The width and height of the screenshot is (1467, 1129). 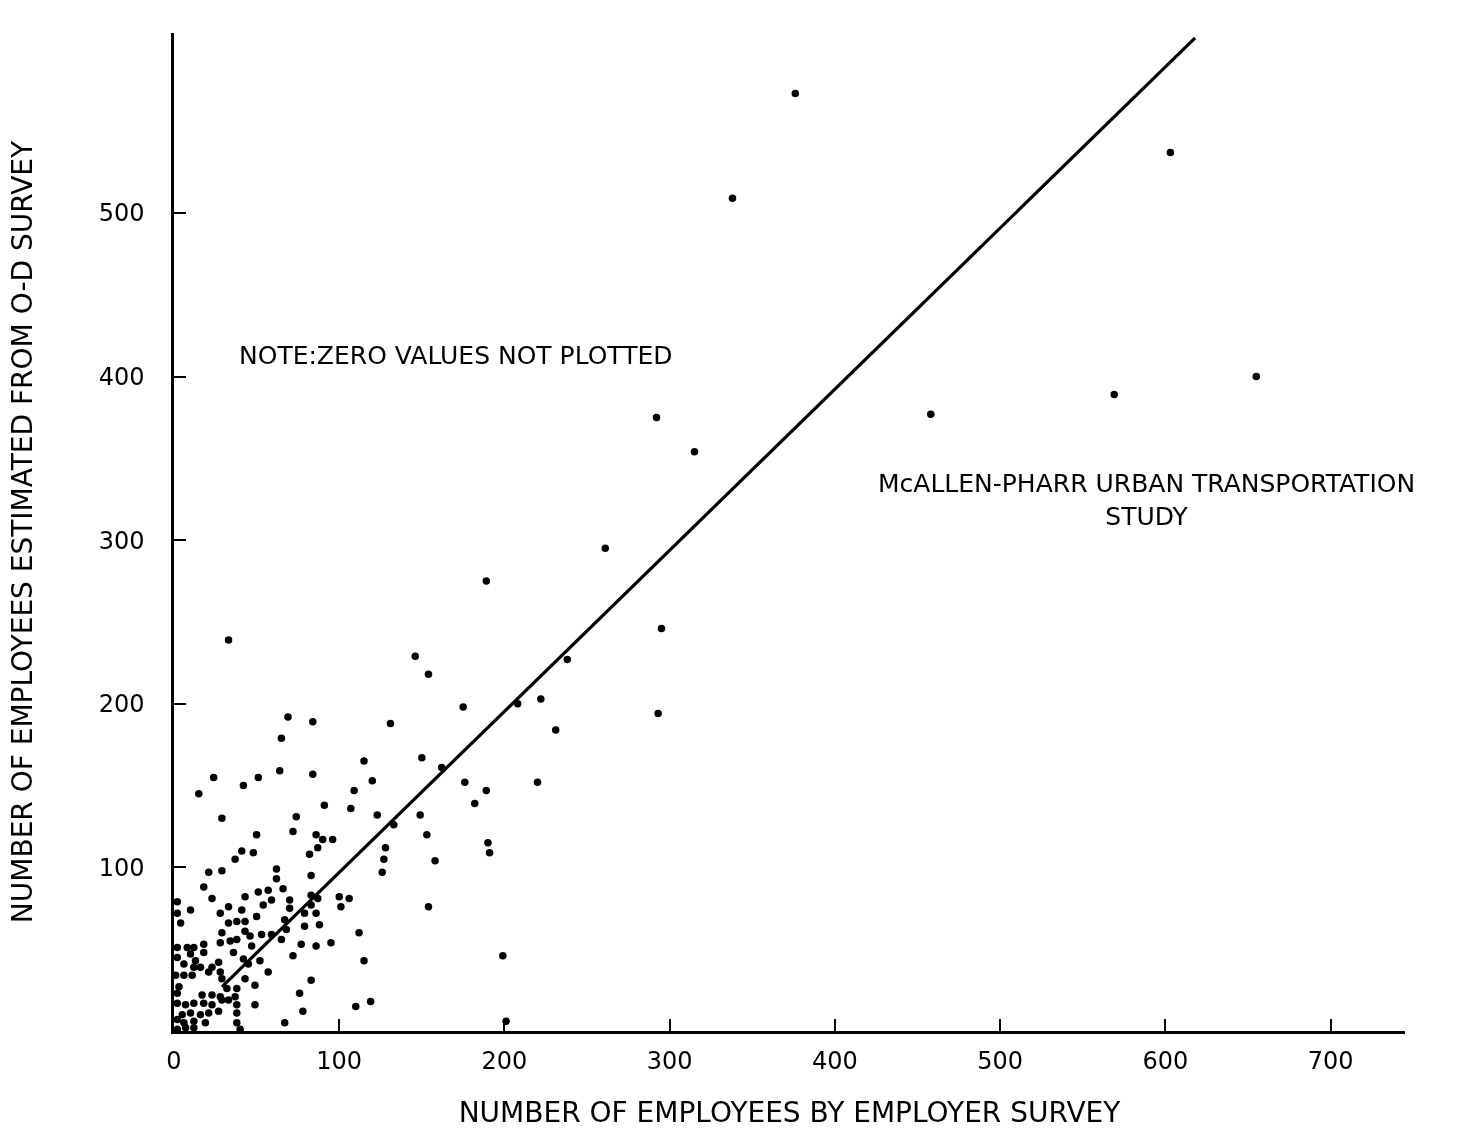 I want to click on y-tick-label: 200, so click(x=121, y=704).